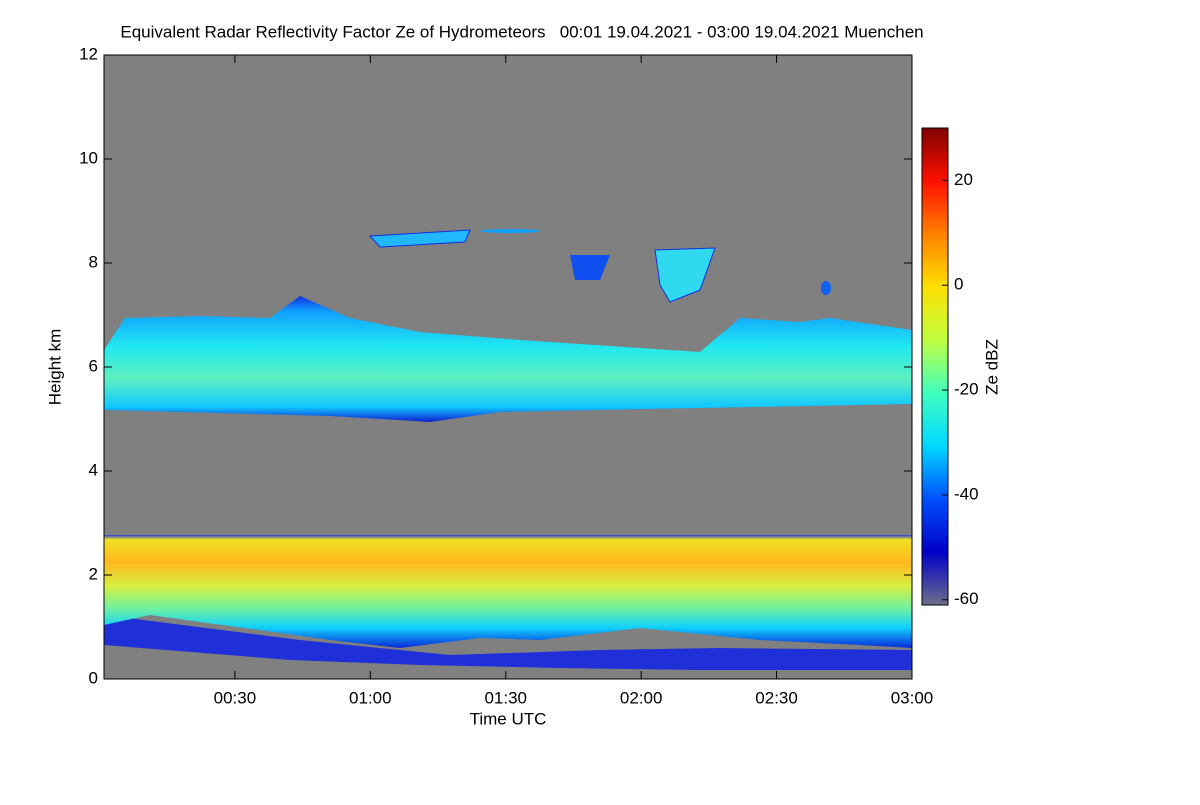 The image size is (1200, 805). I want to click on colorbar-tick-label: 0, so click(958, 284).